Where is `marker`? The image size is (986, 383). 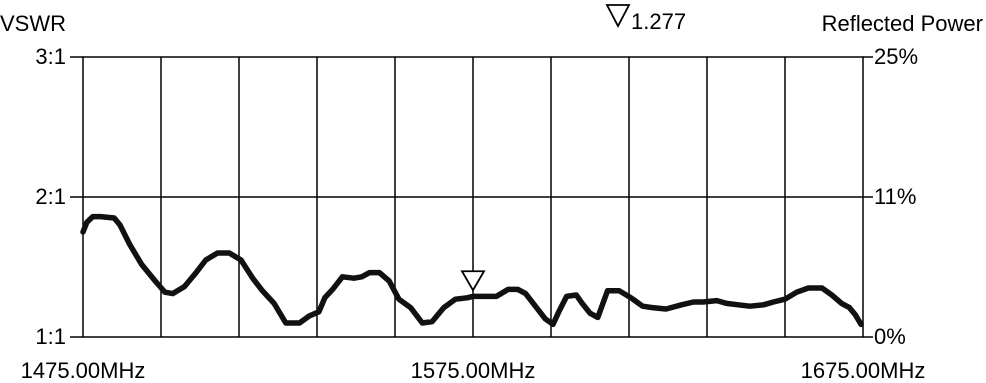
marker is located at coordinates (473, 281).